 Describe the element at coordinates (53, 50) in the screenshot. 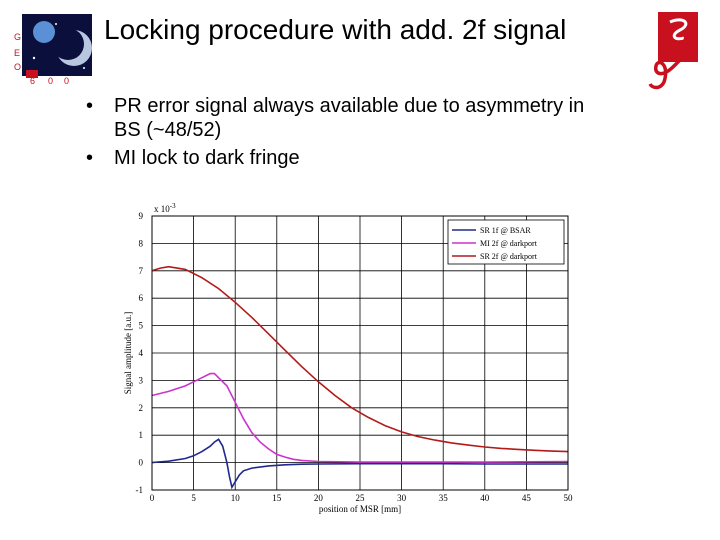

I see `geo600-logo: G E O 6 0 0` at that location.